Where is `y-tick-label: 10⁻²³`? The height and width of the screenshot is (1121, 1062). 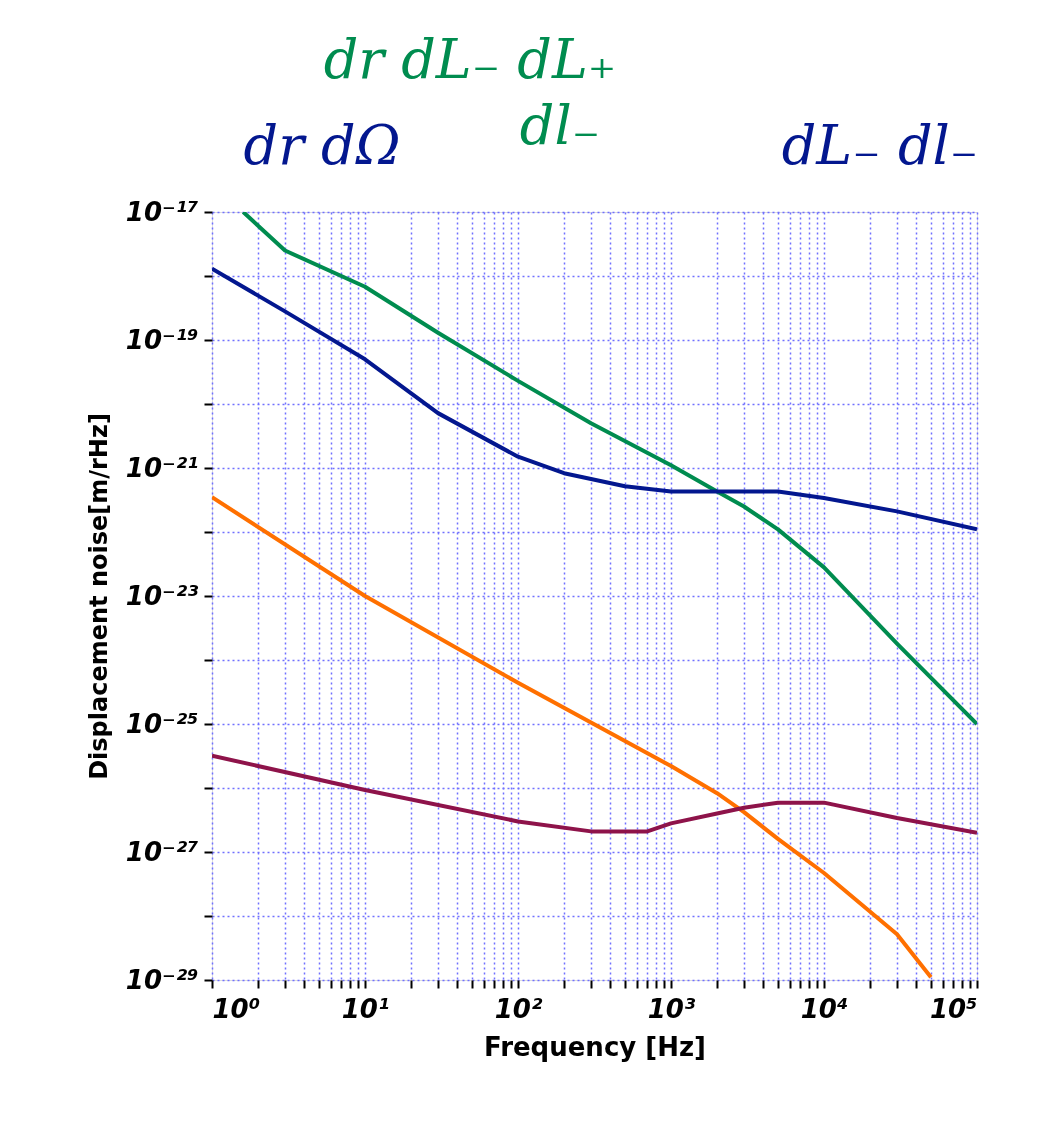 y-tick-label: 10⁻²³ is located at coordinates (162, 595).